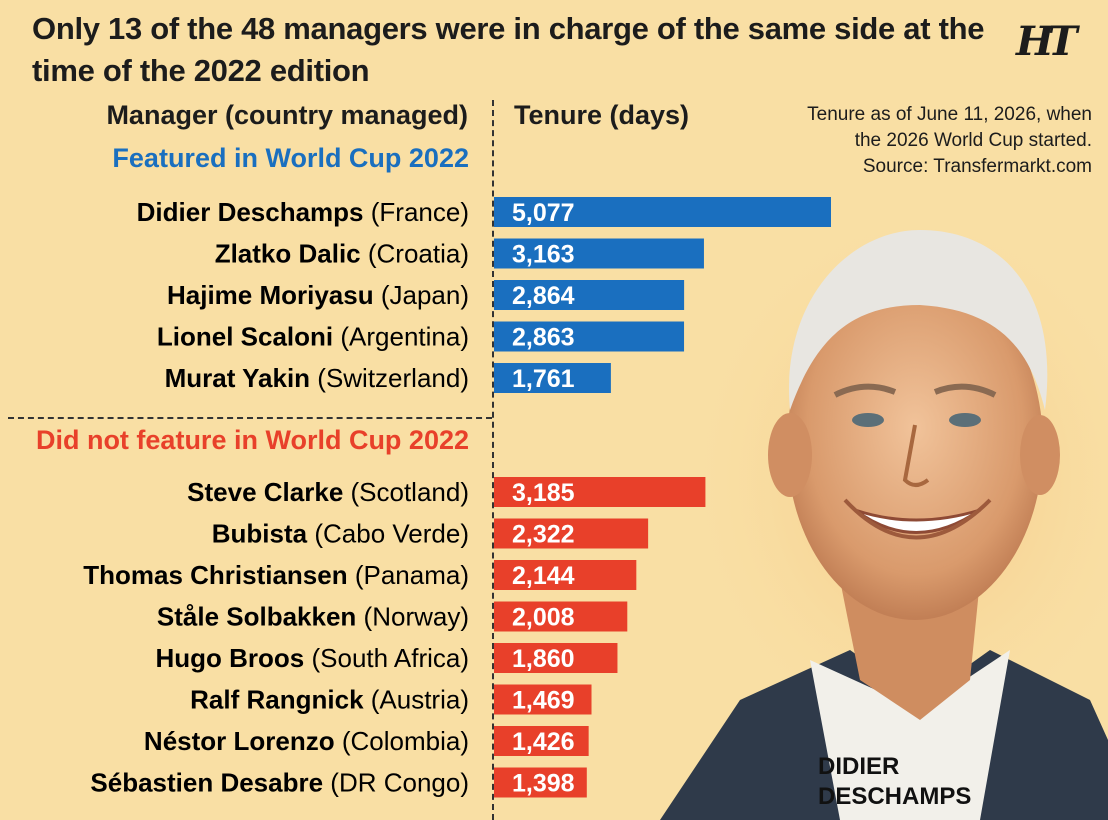  I want to click on tenure-column-header: Tenure (days), so click(602, 115).